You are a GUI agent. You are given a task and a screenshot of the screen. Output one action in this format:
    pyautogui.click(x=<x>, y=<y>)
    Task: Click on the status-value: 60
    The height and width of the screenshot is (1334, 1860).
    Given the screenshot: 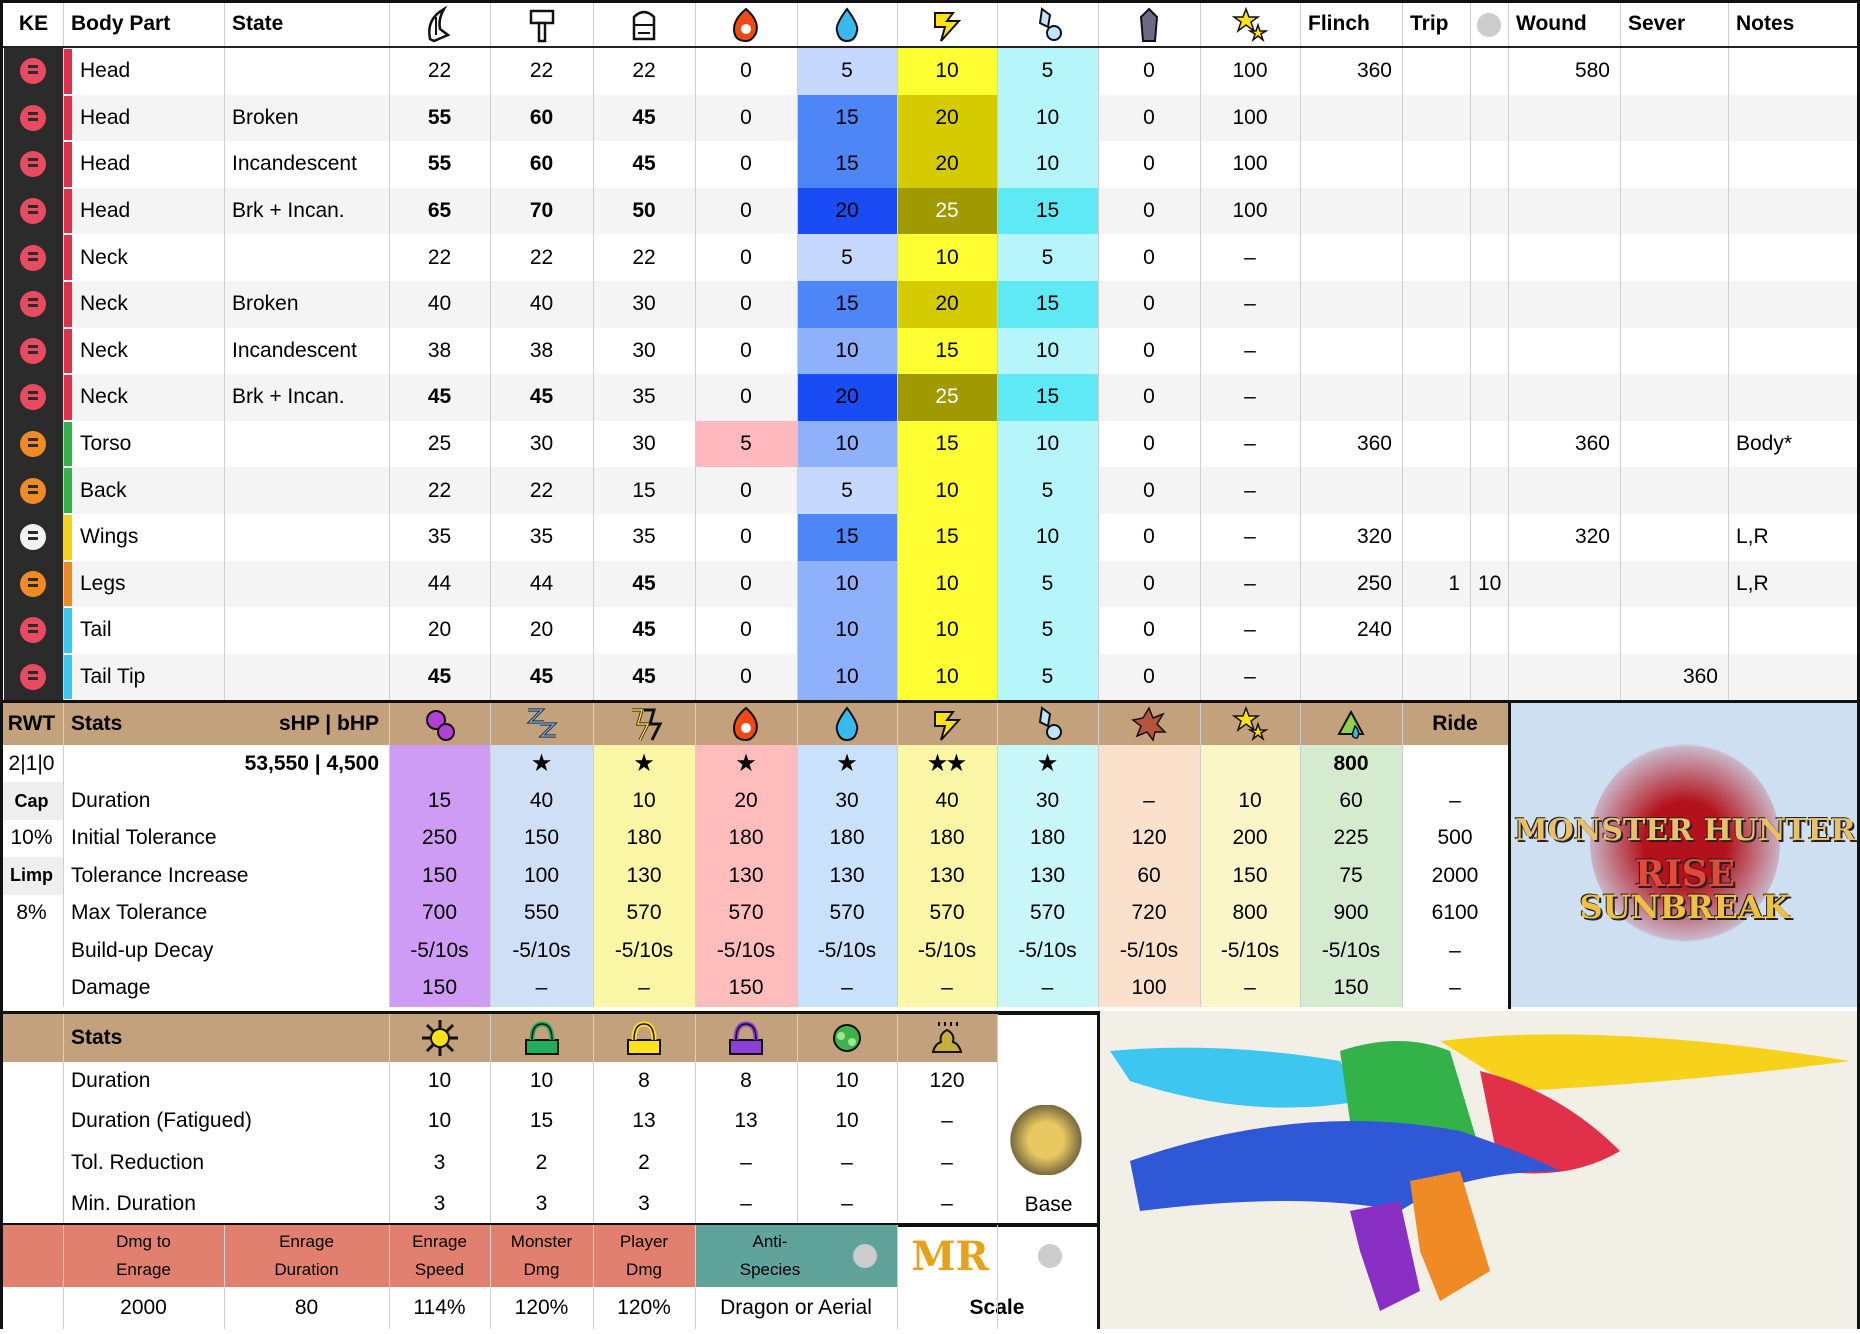 What is the action you would take?
    pyautogui.click(x=1149, y=876)
    